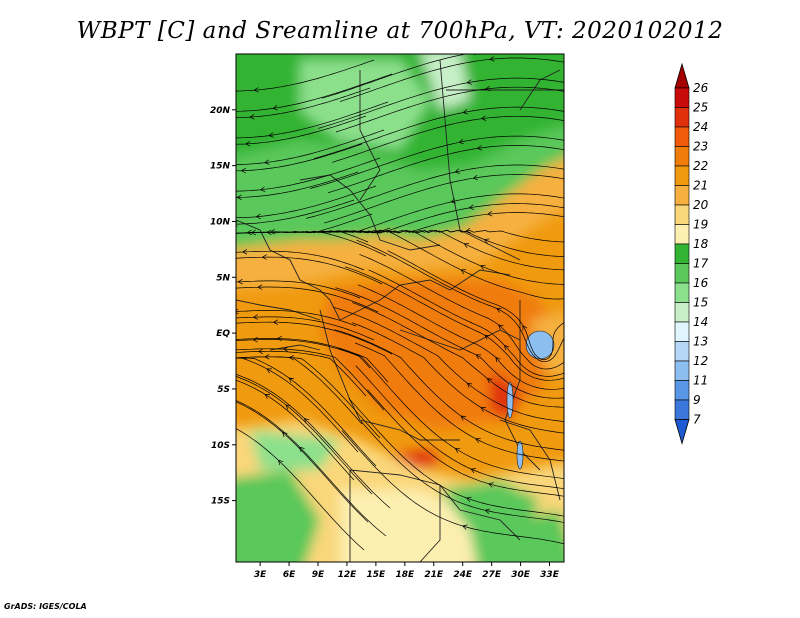  What do you see at coordinates (223, 334) in the screenshot?
I see `lat-label: EQ` at bounding box center [223, 334].